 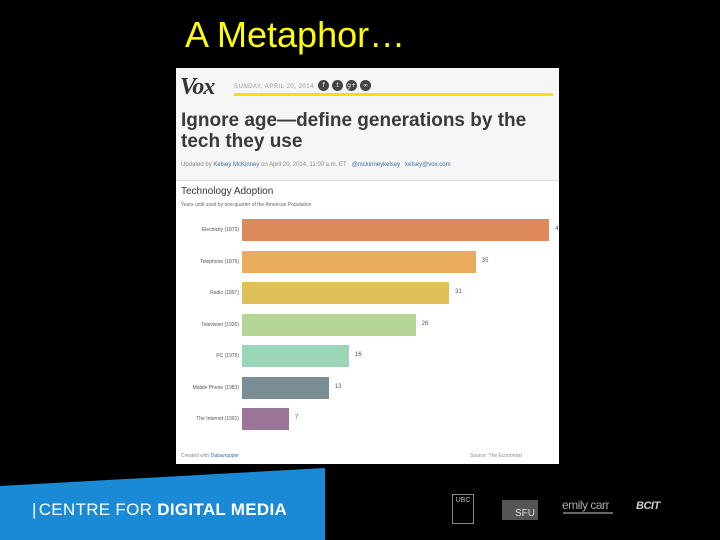 I want to click on value-label: 46, so click(x=557, y=229).